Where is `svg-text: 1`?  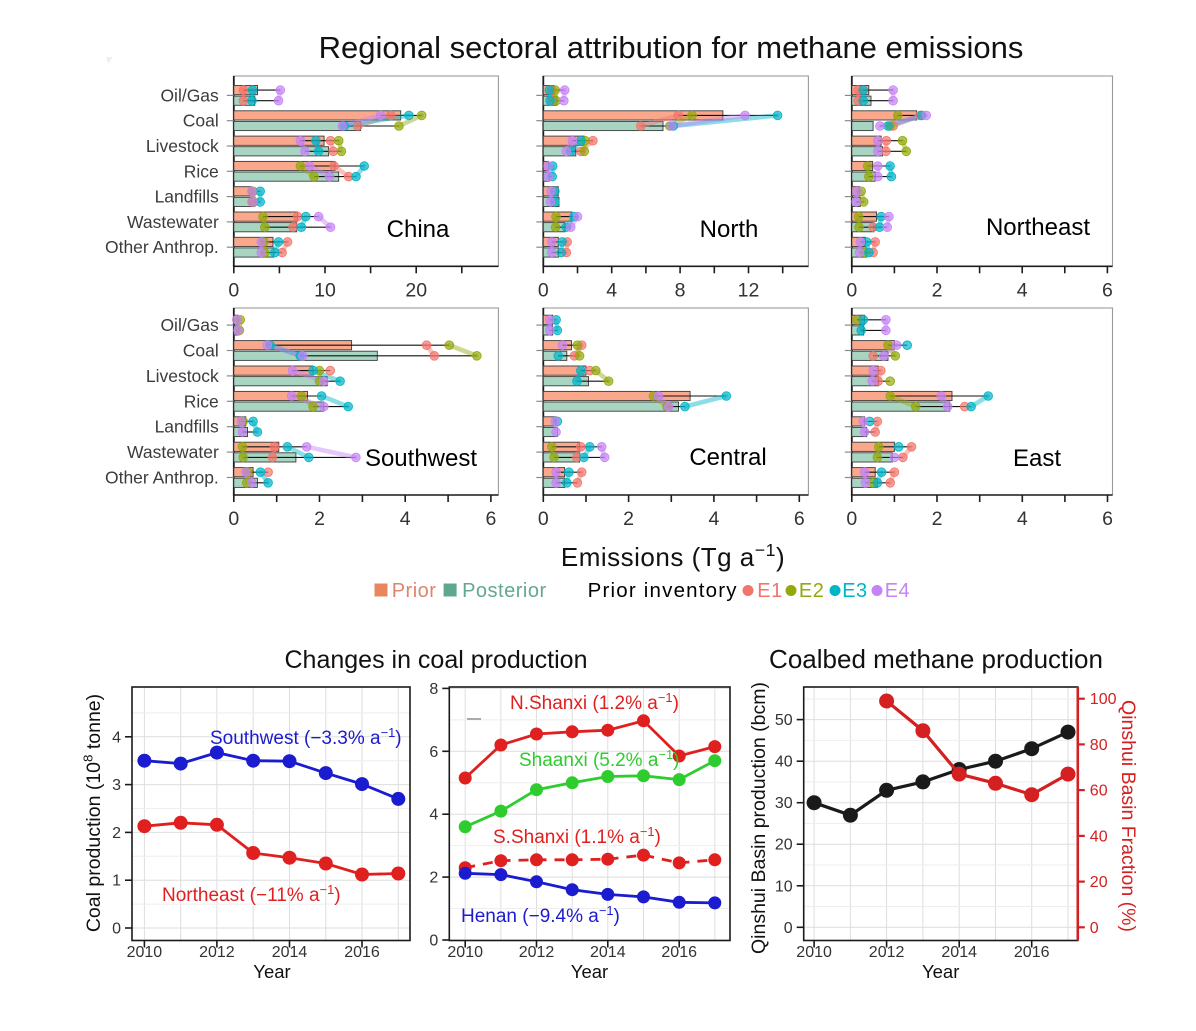
svg-text: 1 is located at coordinates (116, 881).